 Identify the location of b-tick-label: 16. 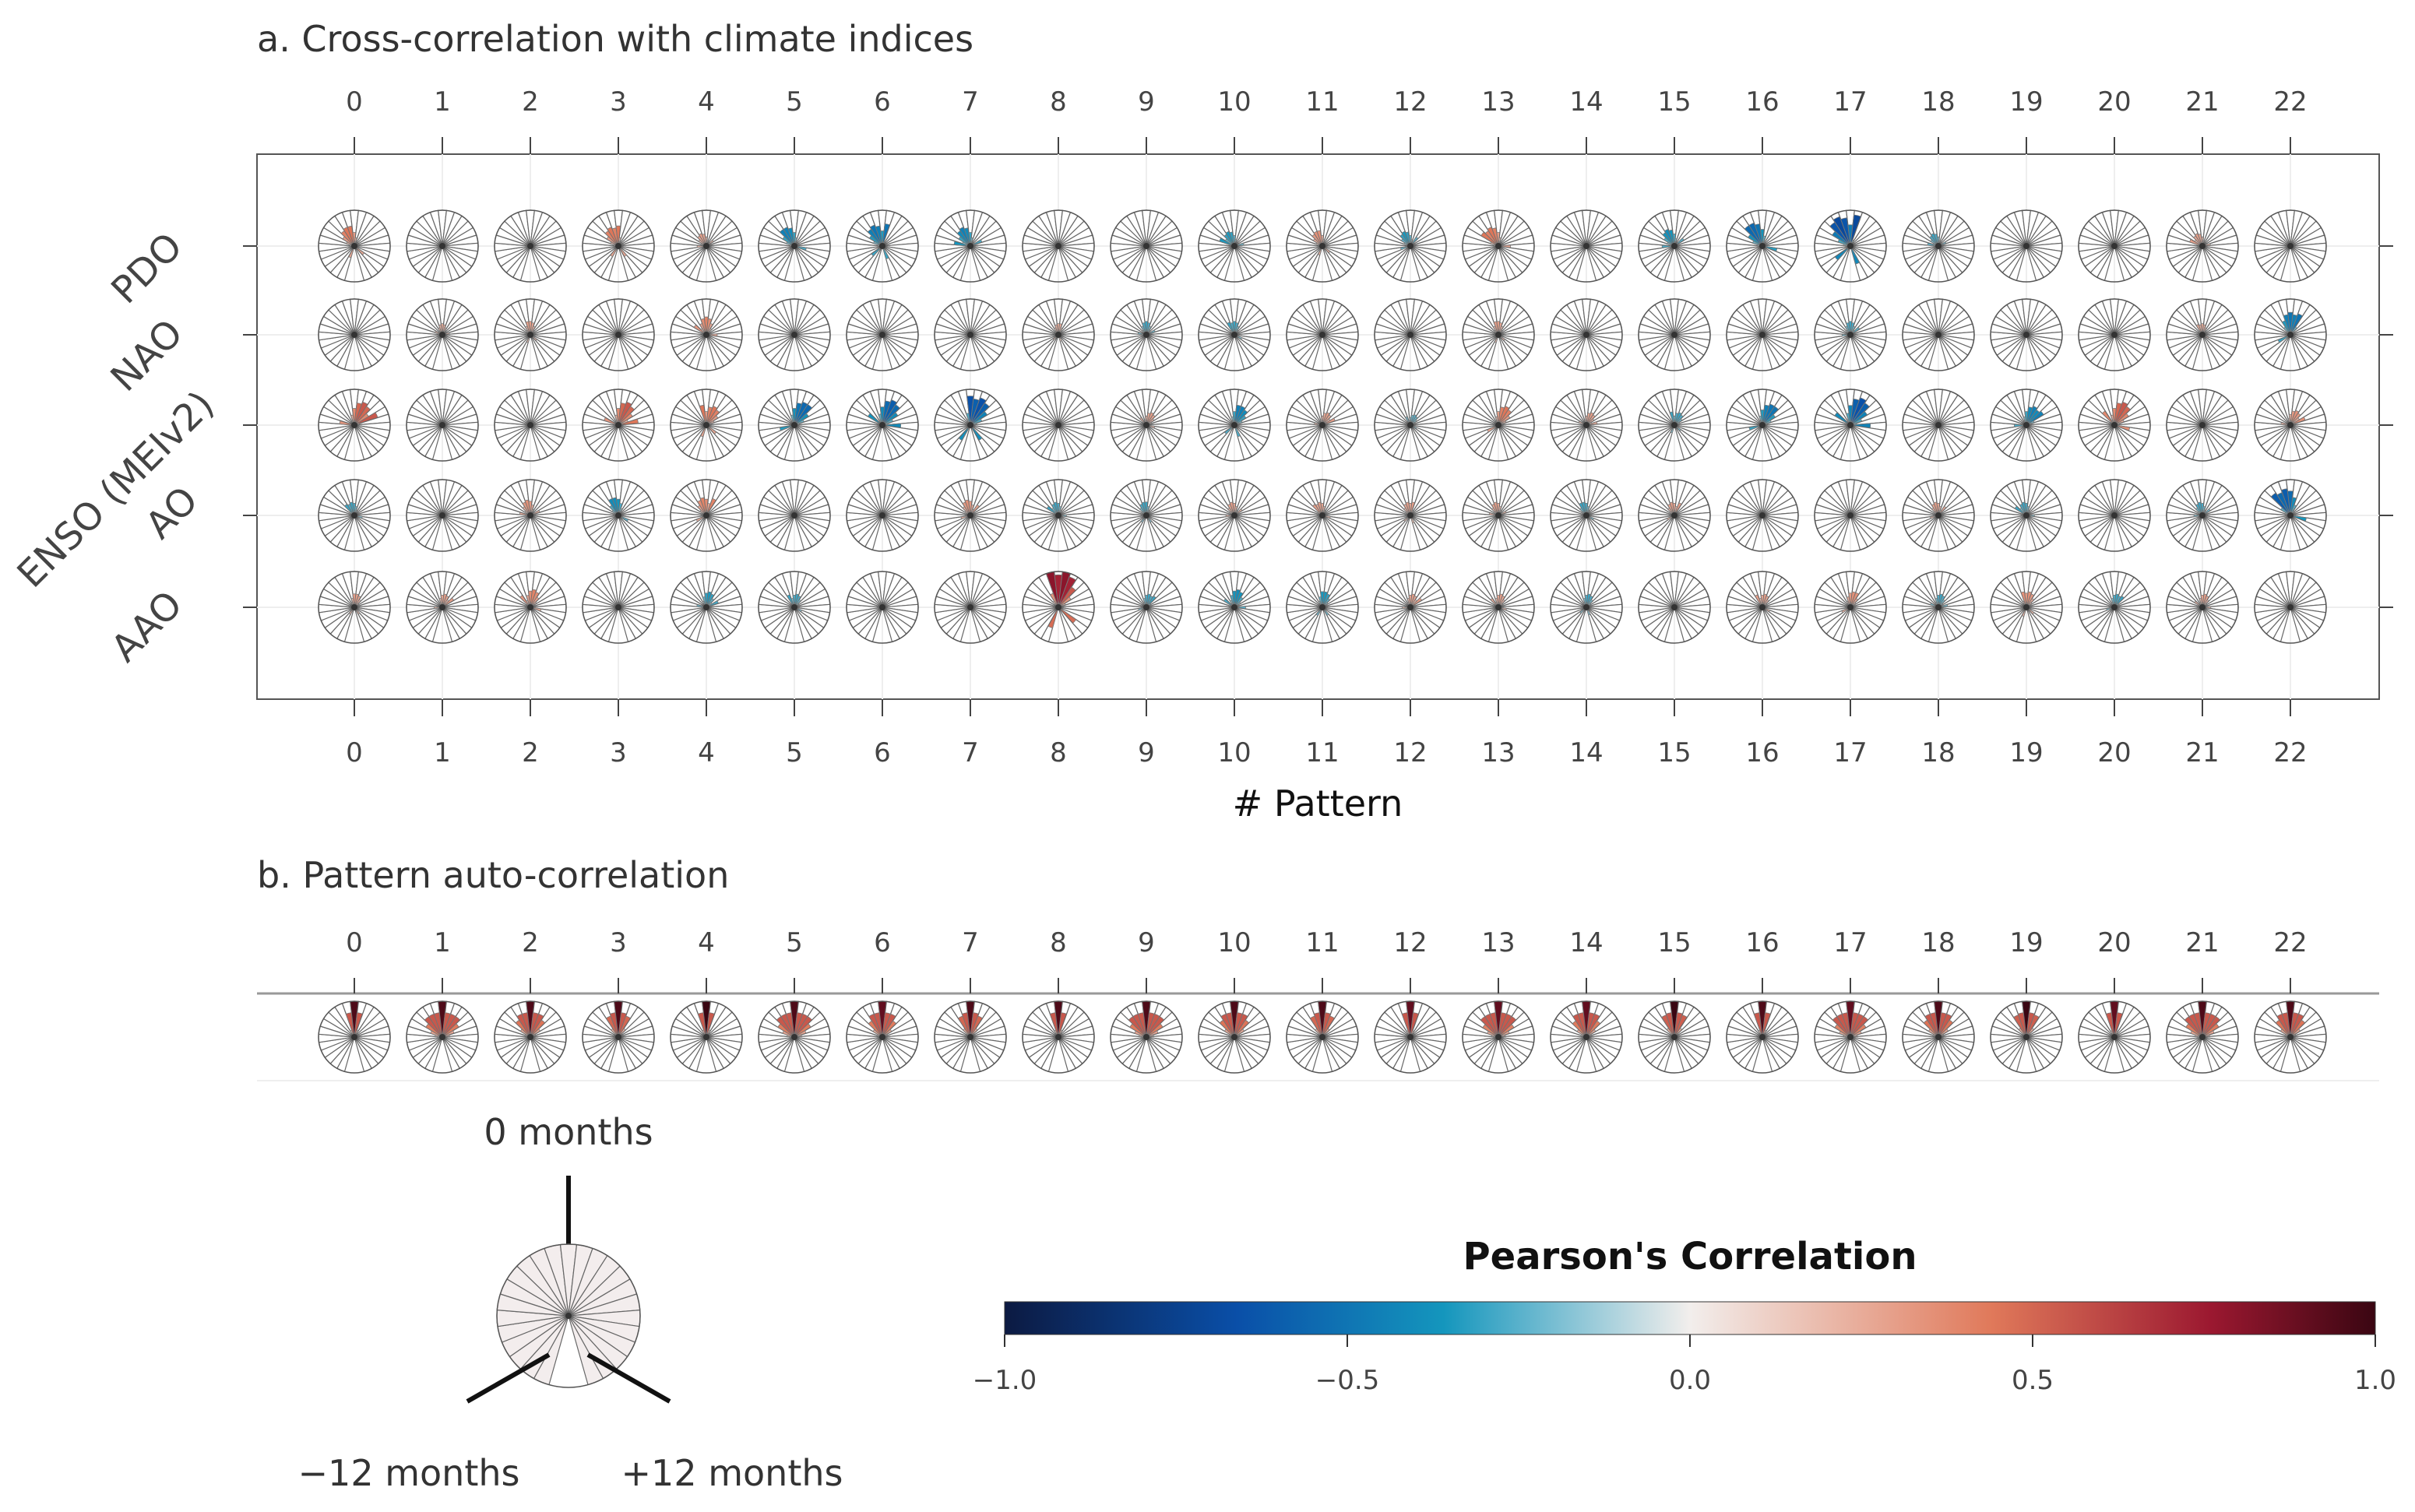
(1762, 943).